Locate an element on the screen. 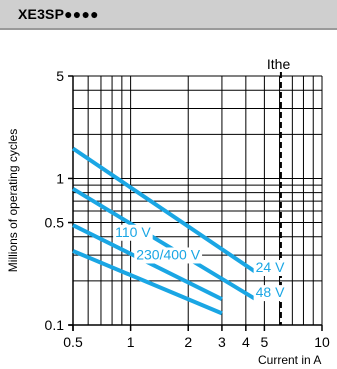 This screenshot has width=337, height=369. x-tick-label: 0.5 is located at coordinates (73, 342).